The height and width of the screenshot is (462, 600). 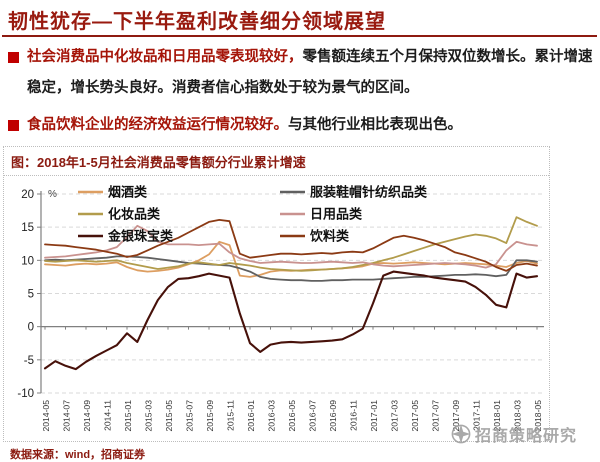 What do you see at coordinates (497, 416) in the screenshot?
I see `x-tick-label: 2018-01` at bounding box center [497, 416].